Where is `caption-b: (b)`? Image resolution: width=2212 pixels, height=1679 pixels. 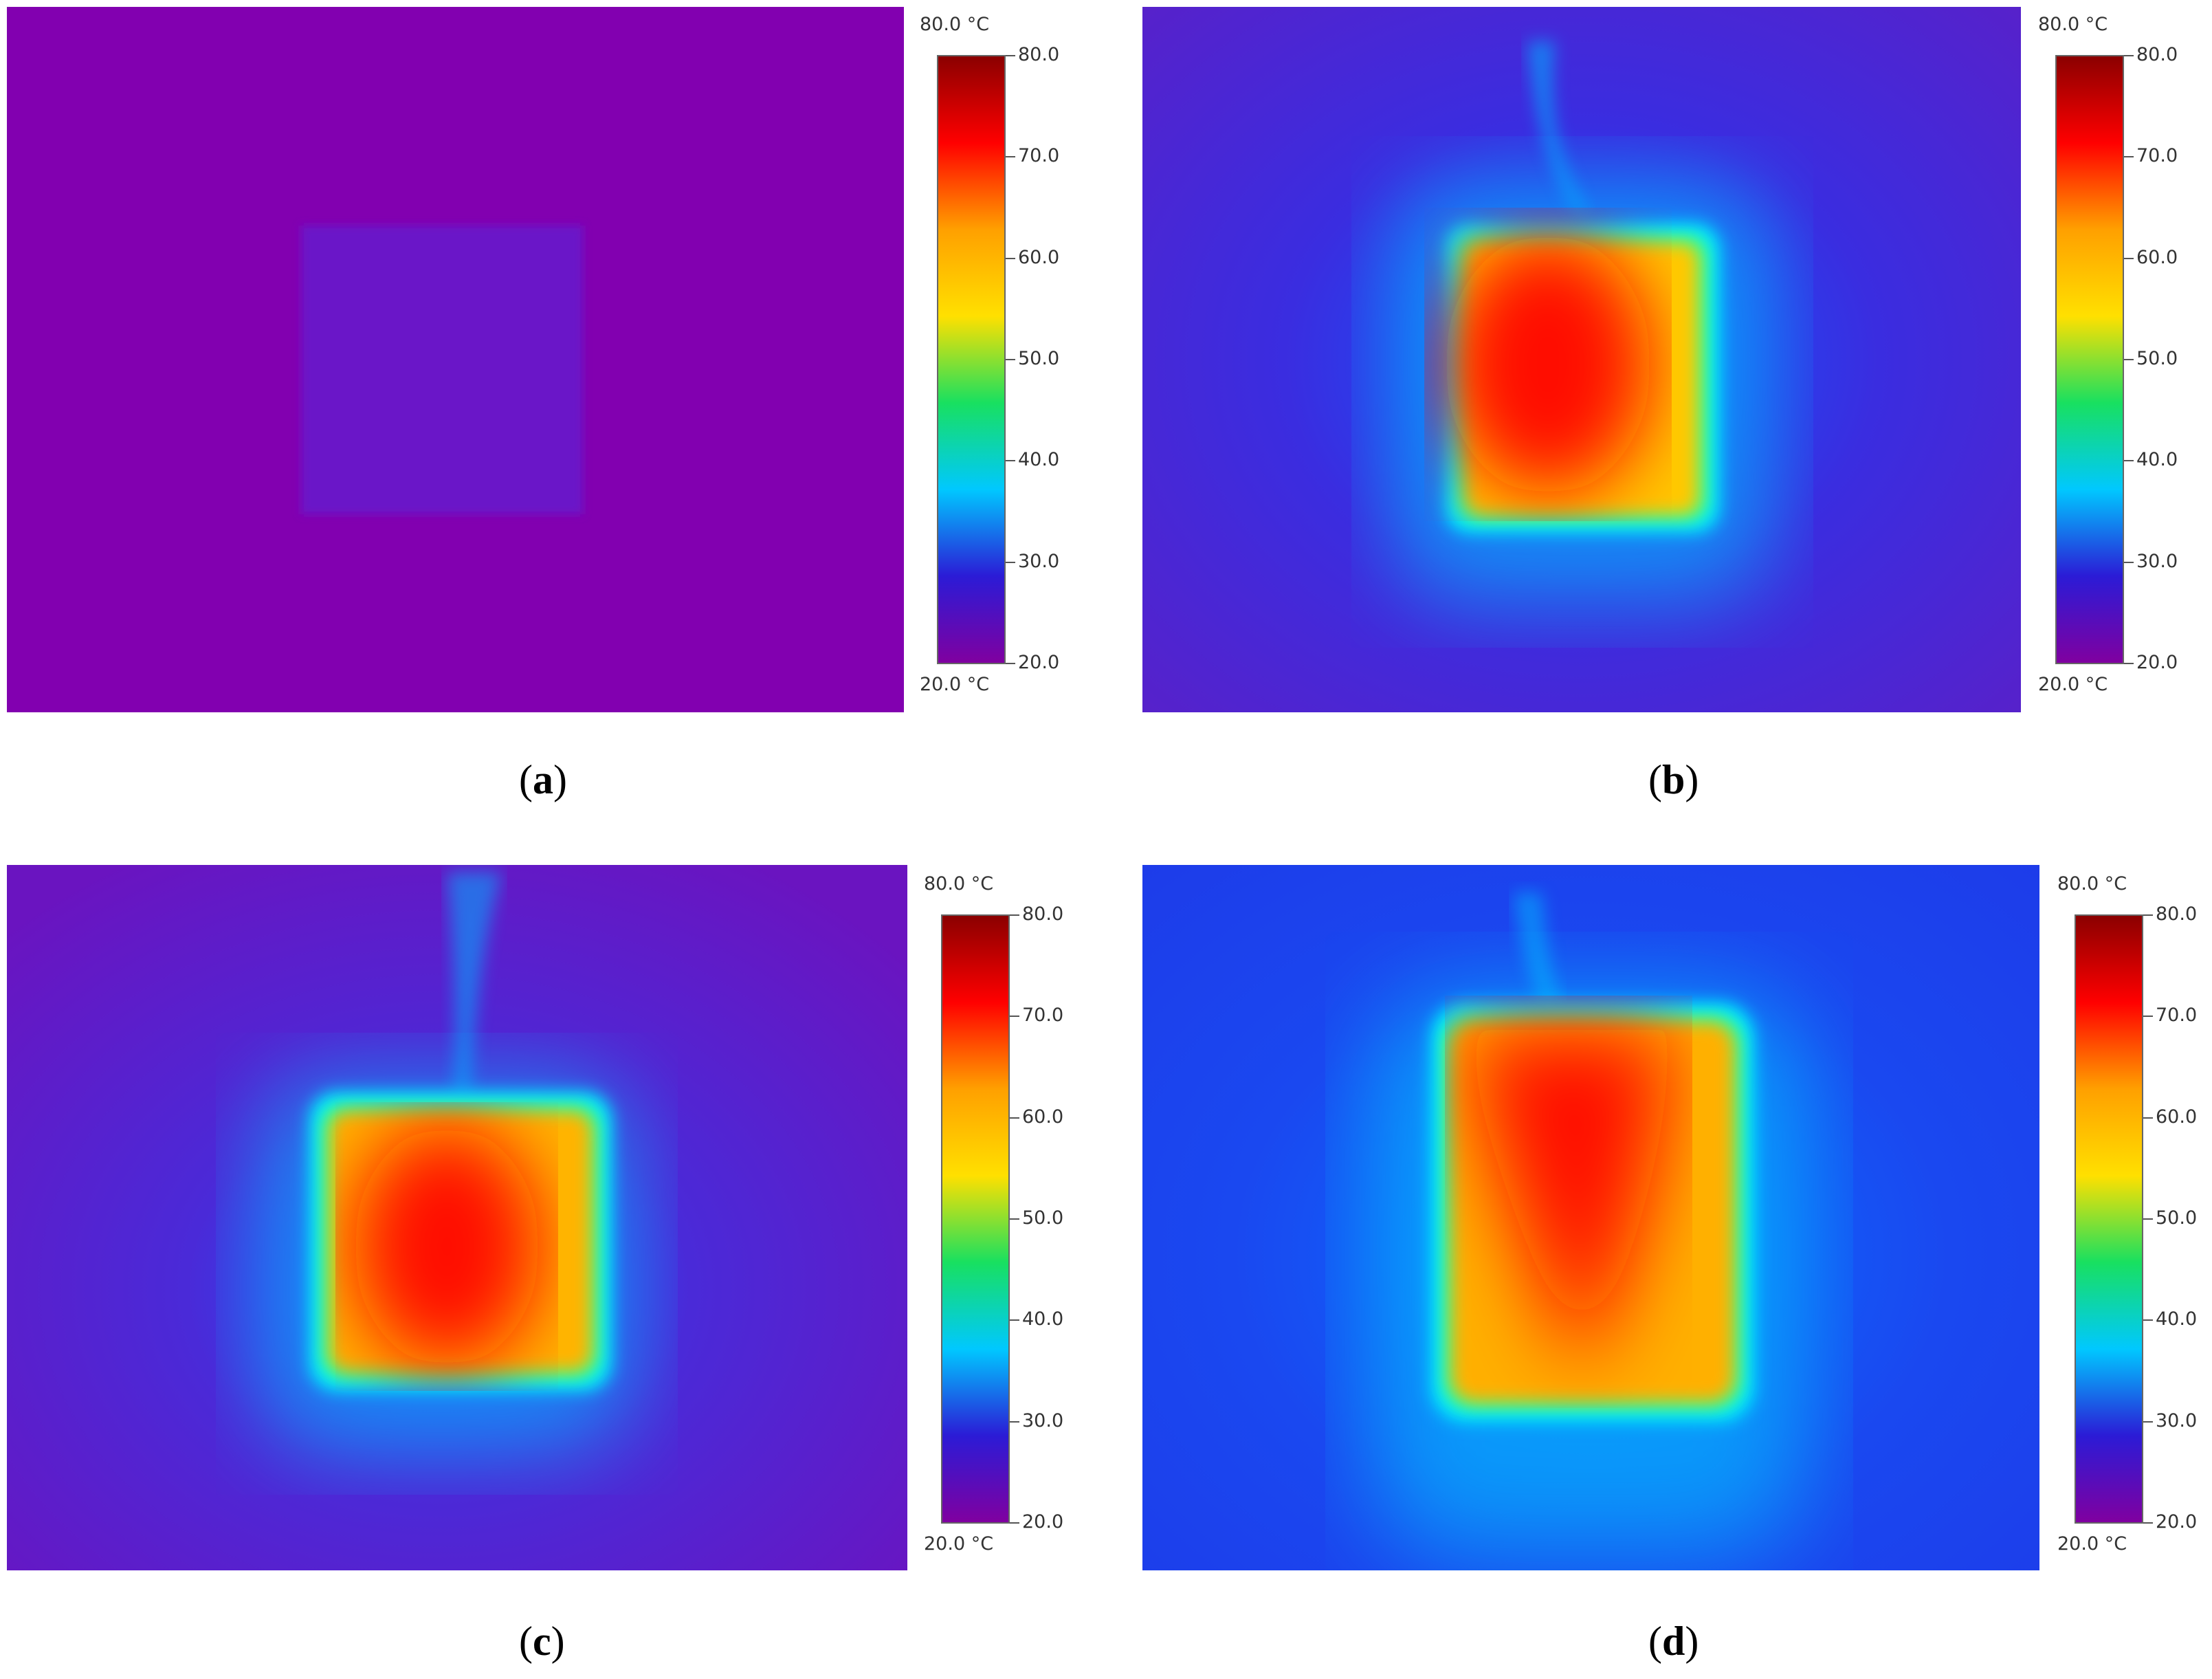
caption-b: (b) is located at coordinates (1673, 779).